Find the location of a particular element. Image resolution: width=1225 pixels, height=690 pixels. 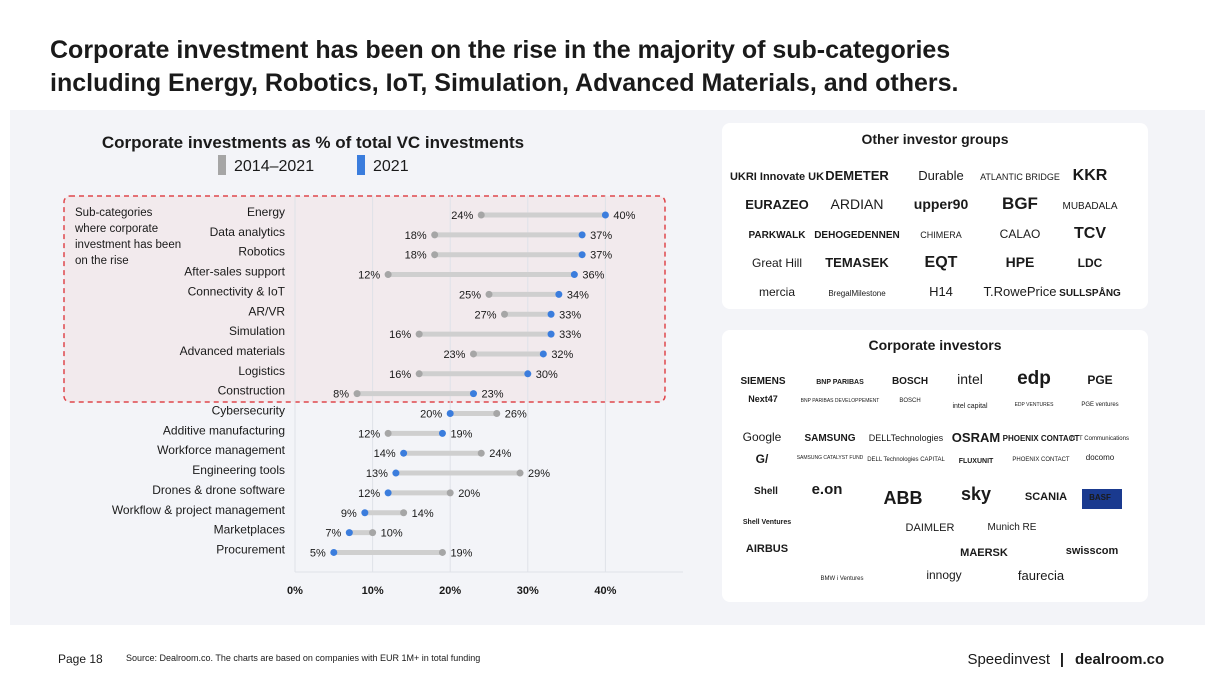

value-label: 7% is located at coordinates (333, 534).